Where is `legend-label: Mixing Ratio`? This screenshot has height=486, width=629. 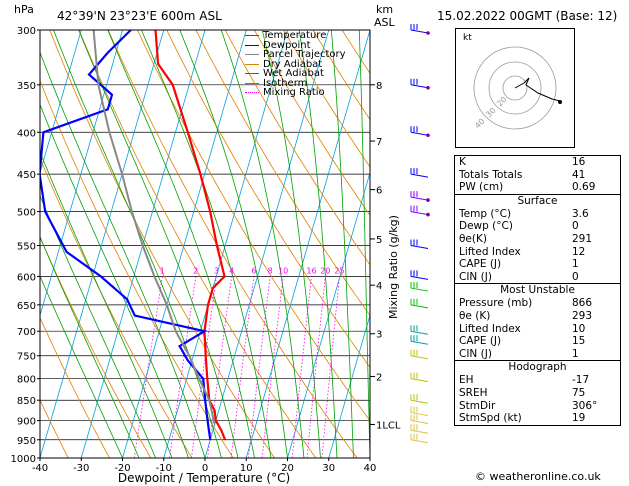 legend-label: Mixing Ratio is located at coordinates (294, 92).